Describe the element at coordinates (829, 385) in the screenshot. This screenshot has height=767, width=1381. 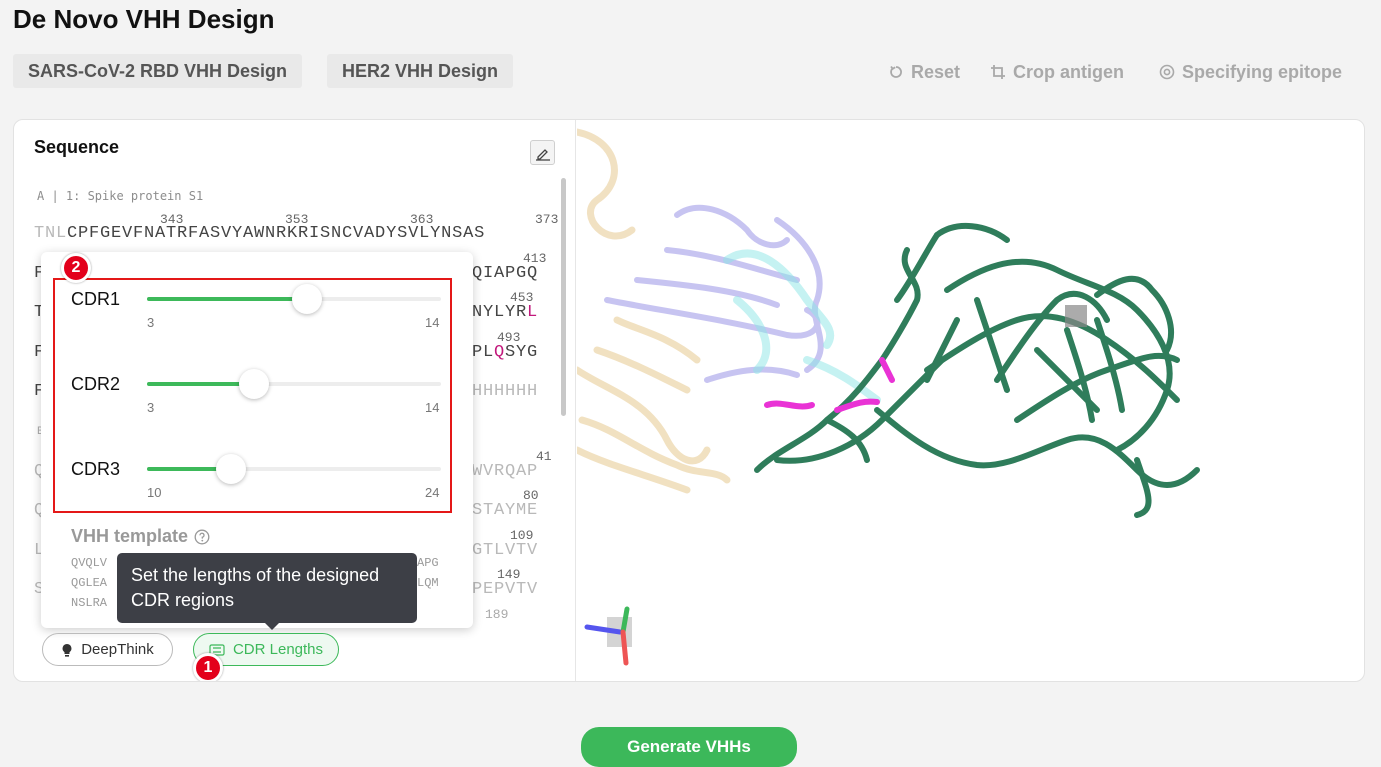
I see `cdr-highlight` at that location.